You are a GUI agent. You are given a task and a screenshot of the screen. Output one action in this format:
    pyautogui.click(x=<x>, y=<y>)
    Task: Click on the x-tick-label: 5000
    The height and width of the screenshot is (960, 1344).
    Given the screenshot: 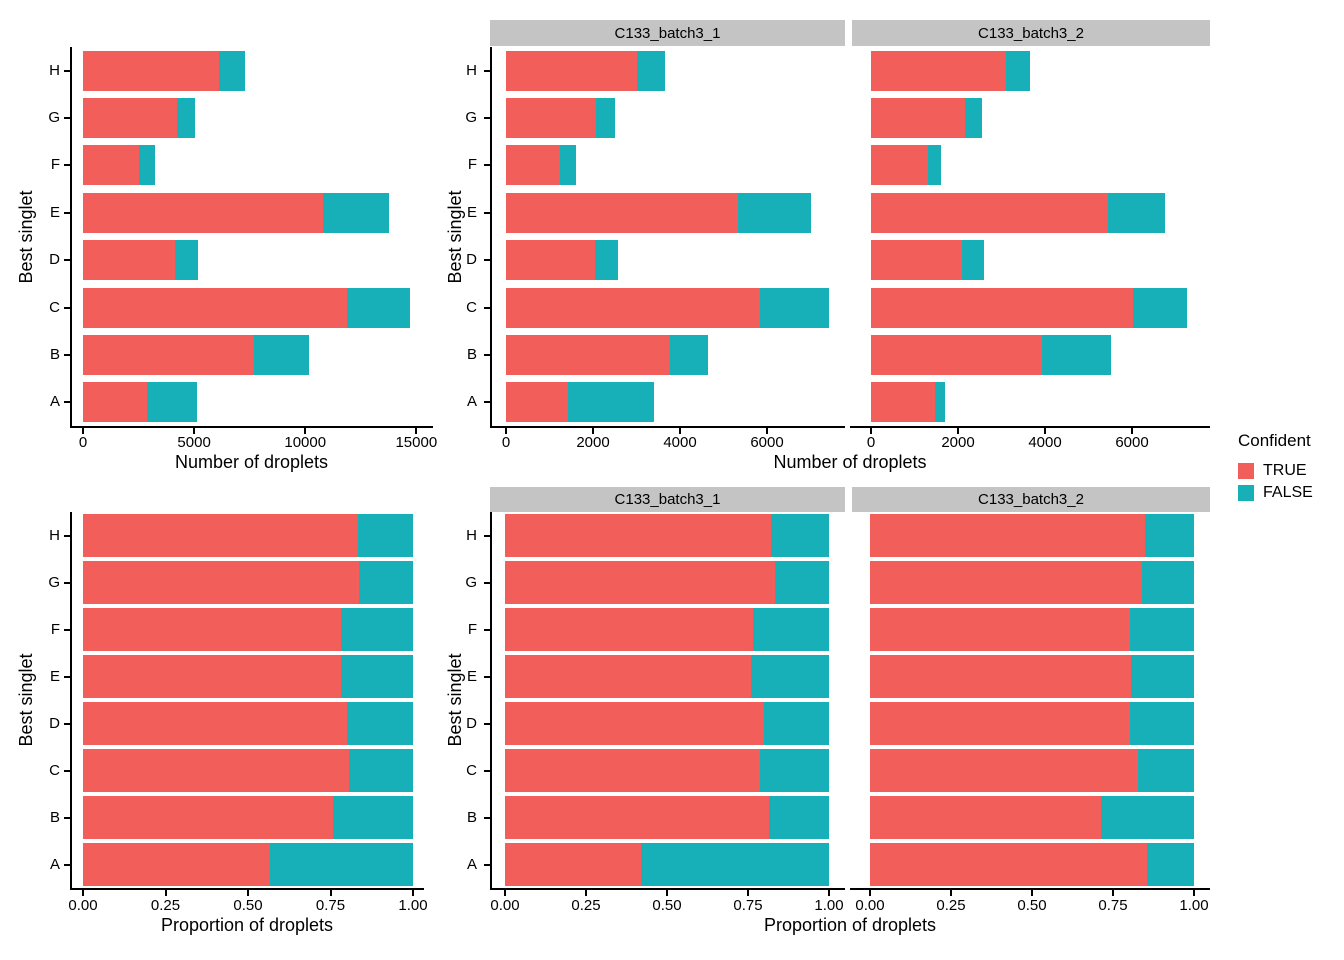 What is the action you would take?
    pyautogui.click(x=194, y=442)
    